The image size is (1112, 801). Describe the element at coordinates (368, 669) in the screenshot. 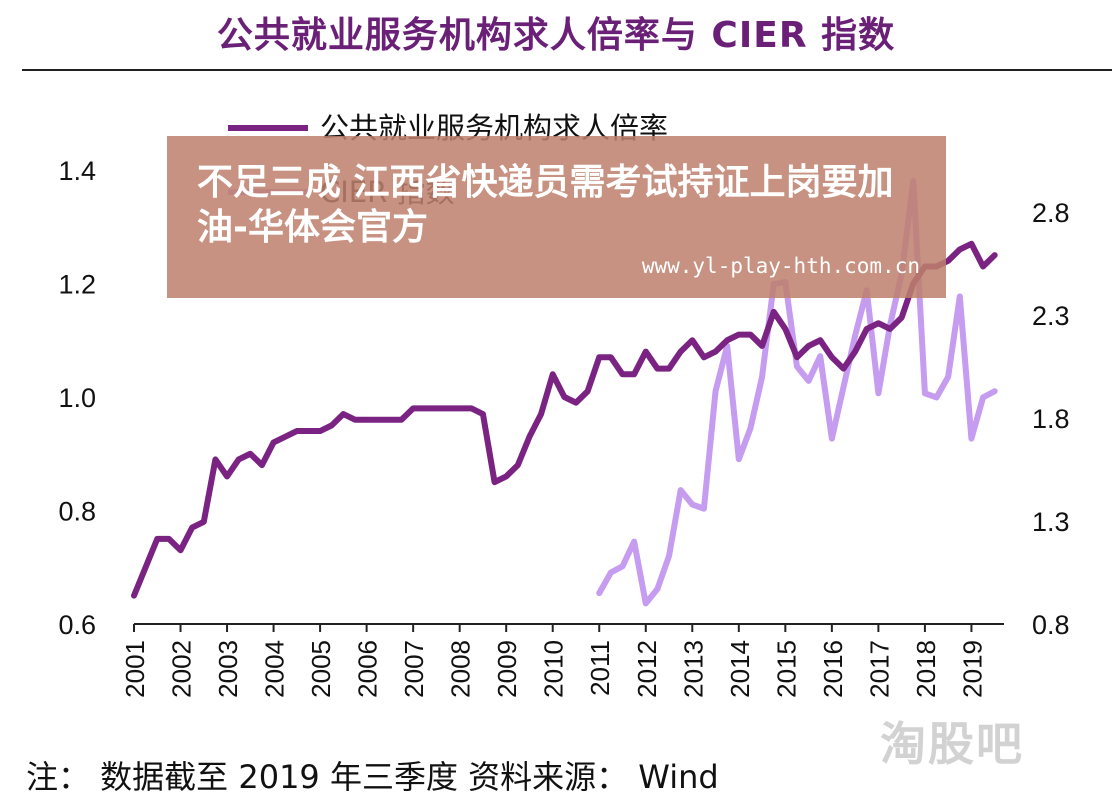

I see `x-tick-label-2006: 2006` at that location.